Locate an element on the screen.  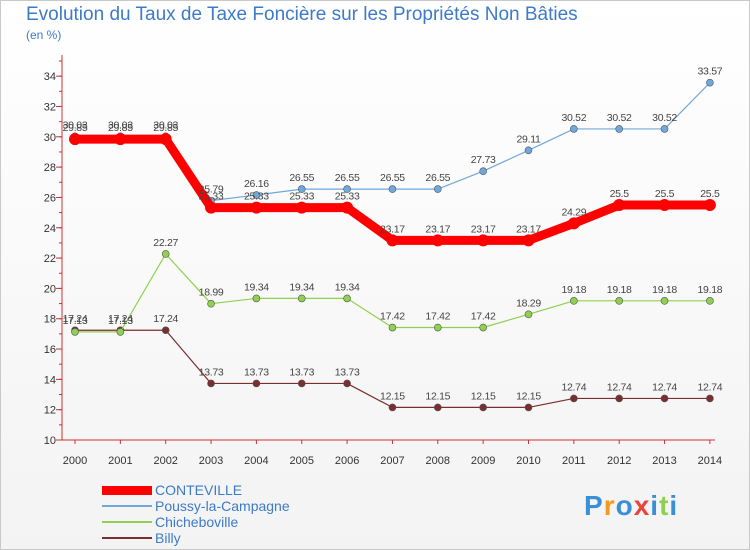
x-tick-label: 2007 is located at coordinates (392, 461).